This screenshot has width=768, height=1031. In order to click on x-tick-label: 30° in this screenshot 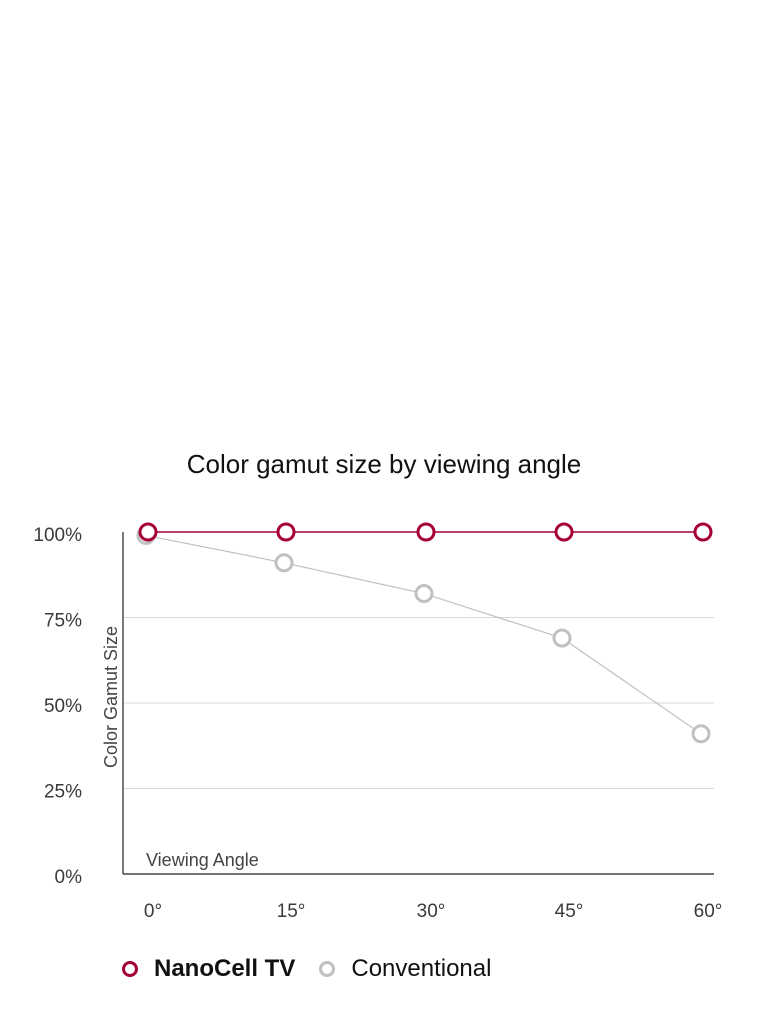, I will do `click(431, 911)`.